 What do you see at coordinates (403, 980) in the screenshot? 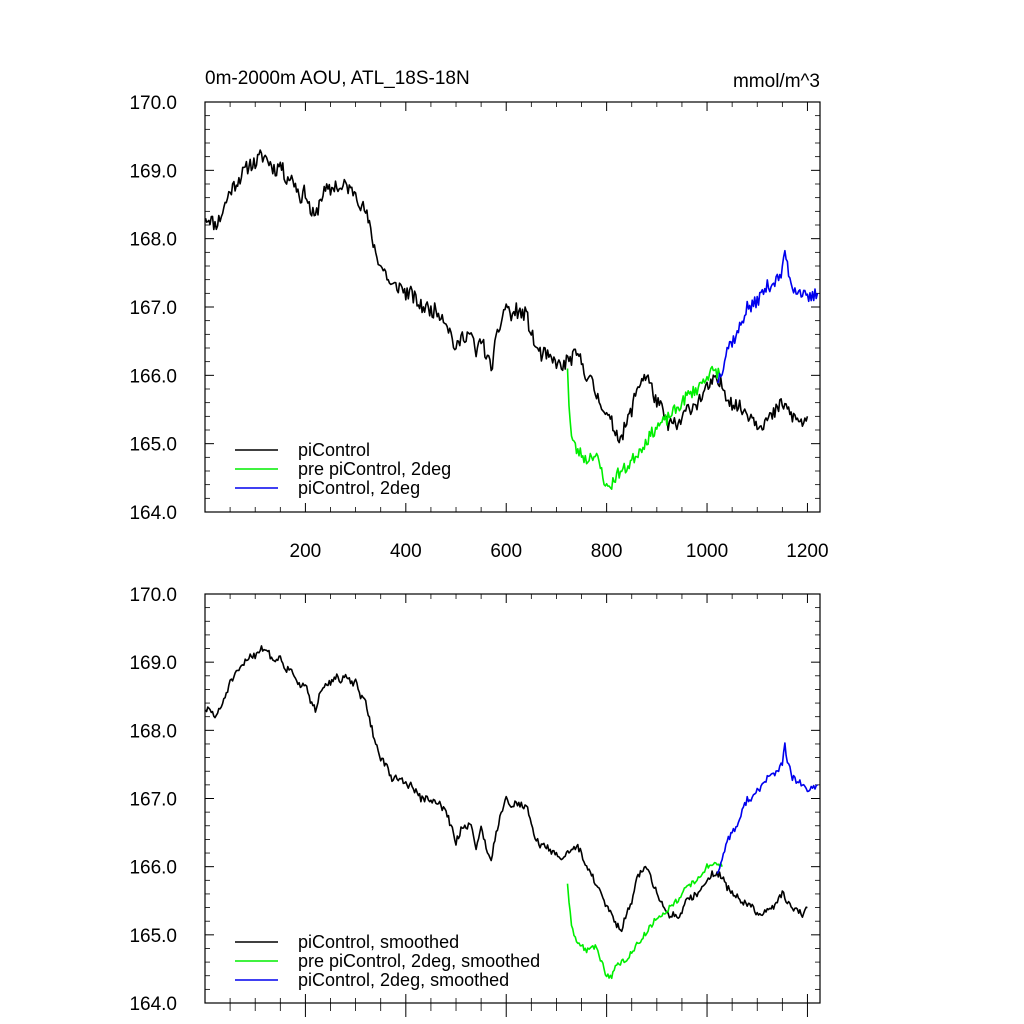
I see `legend-label: piControl, 2deg, smoothed` at bounding box center [403, 980].